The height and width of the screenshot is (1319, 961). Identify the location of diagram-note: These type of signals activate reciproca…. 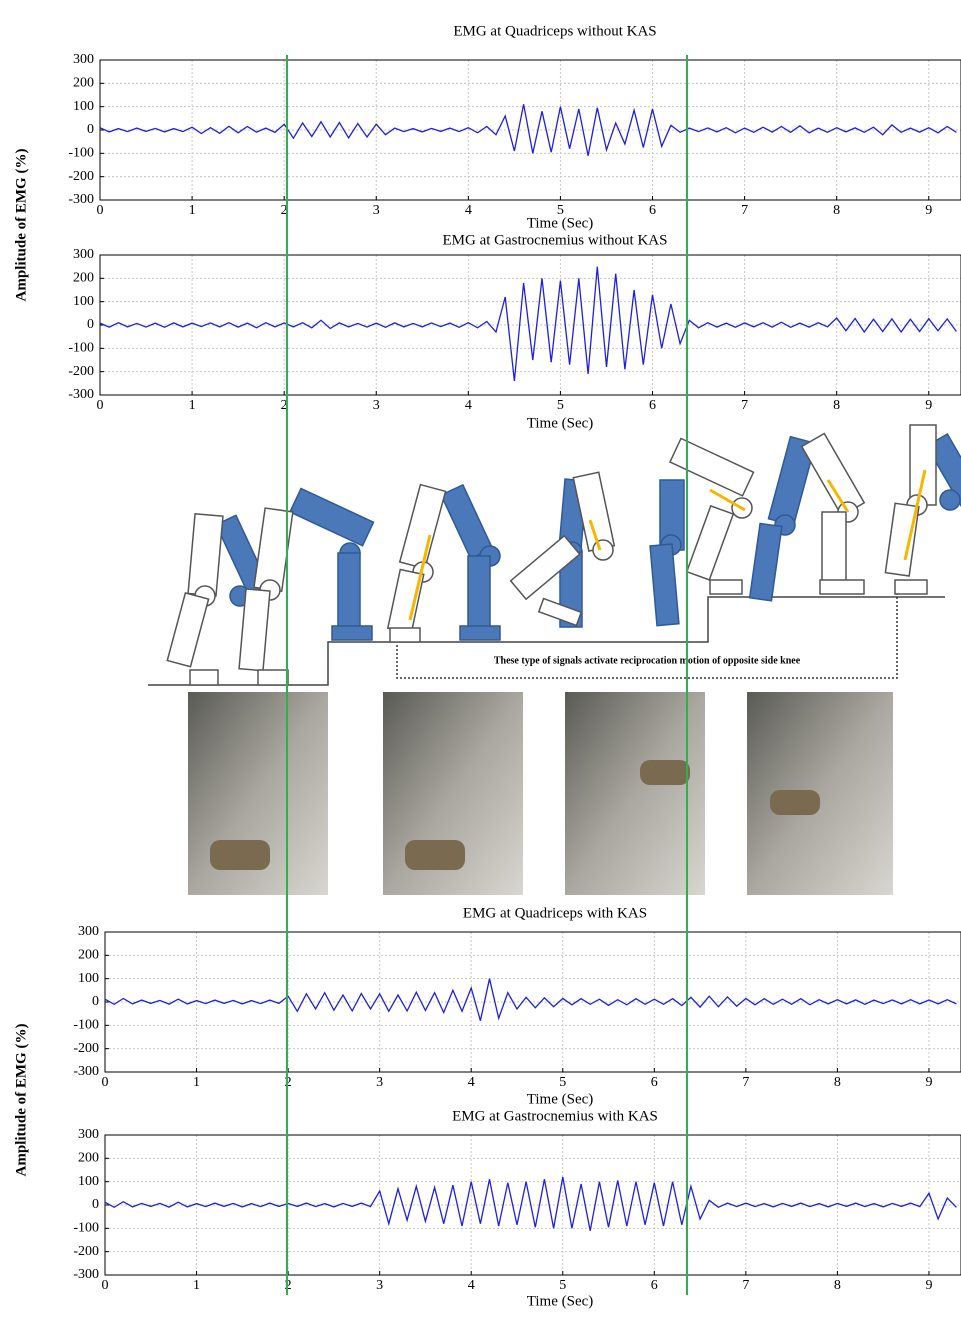
(647, 660).